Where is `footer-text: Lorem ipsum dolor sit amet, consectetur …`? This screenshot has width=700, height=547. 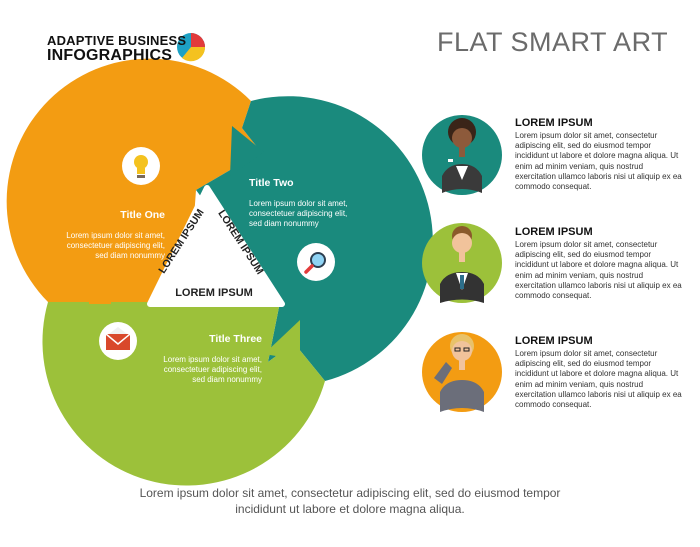
footer-text: Lorem ipsum dolor sit amet, consectetur … is located at coordinates (350, 501).